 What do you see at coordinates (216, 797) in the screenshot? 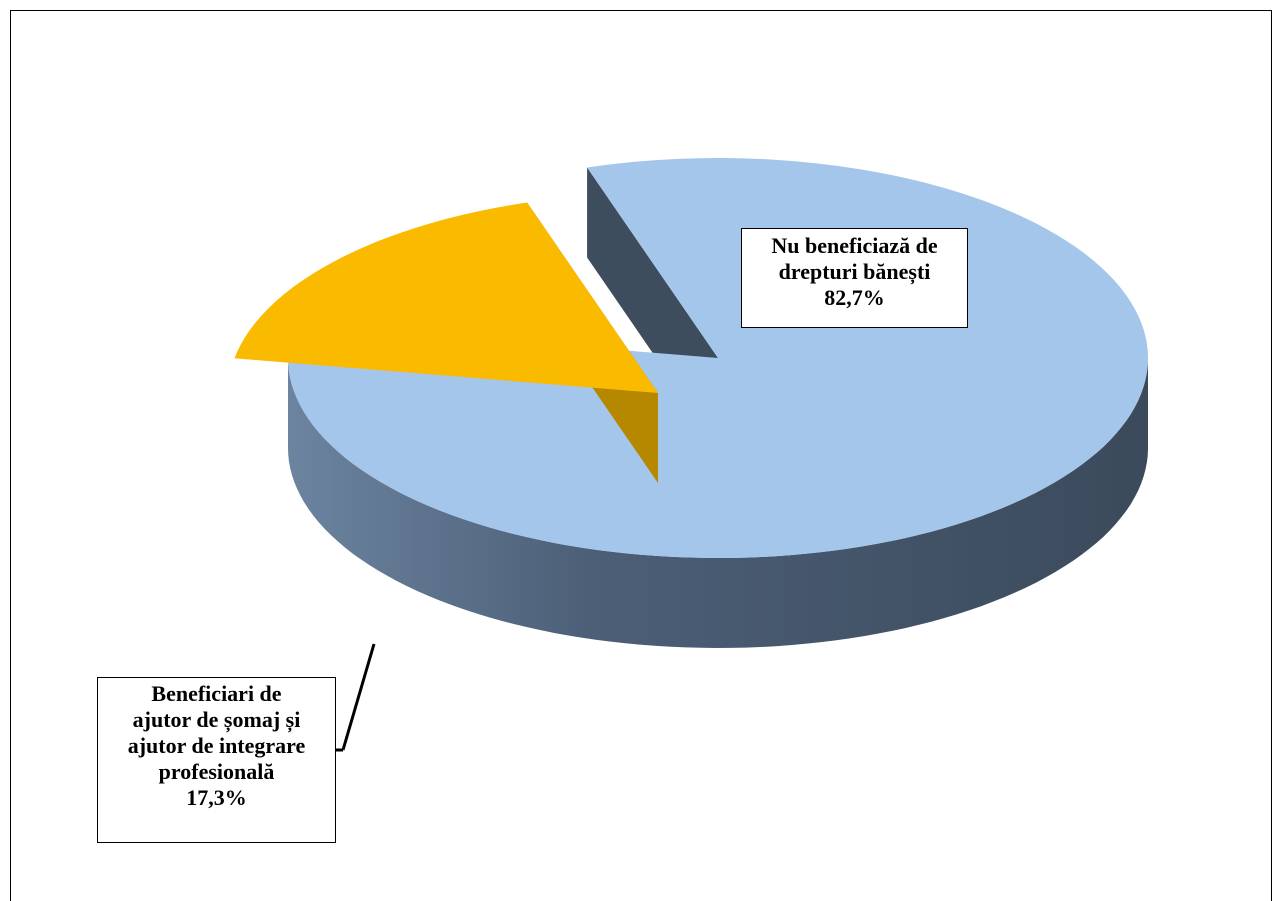
I see `label-value: 17,3%` at bounding box center [216, 797].